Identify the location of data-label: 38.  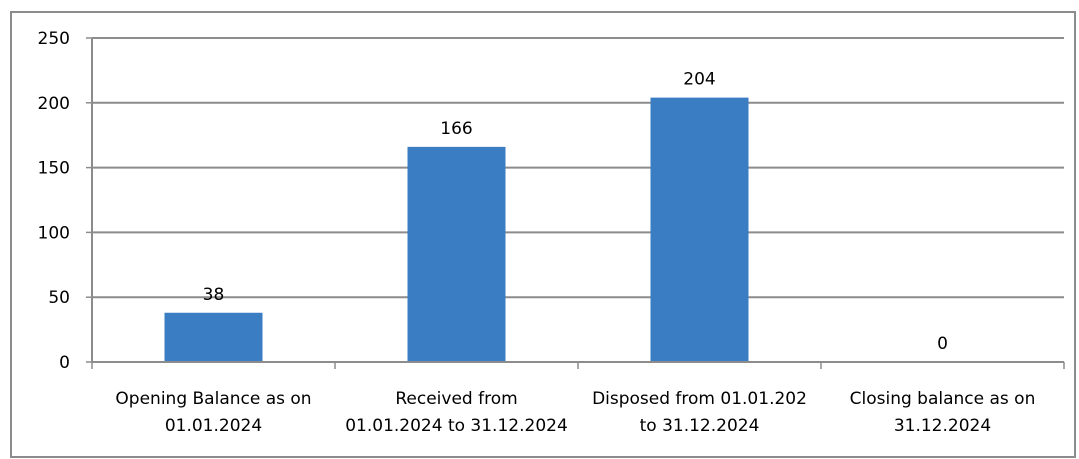
(214, 295).